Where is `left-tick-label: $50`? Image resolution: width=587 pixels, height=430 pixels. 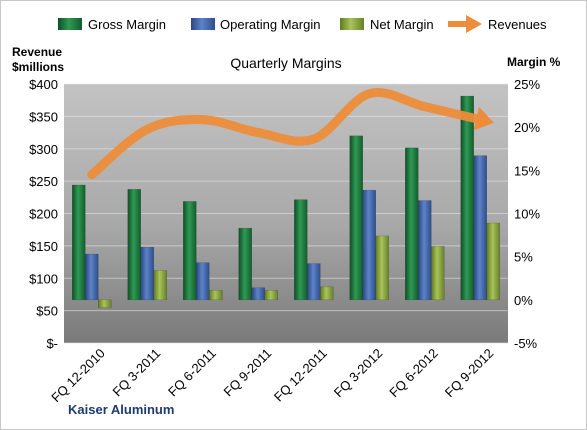
left-tick-label: $50 is located at coordinates (47, 311).